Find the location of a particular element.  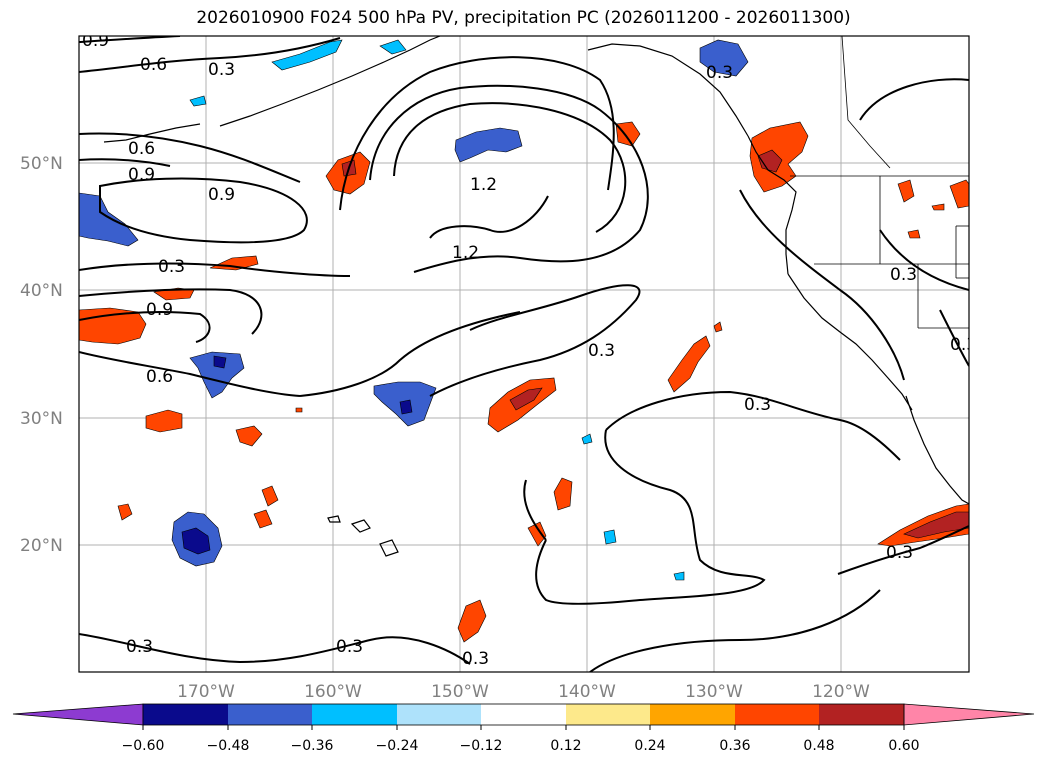

lon-label: 160°W is located at coordinates (333, 692).